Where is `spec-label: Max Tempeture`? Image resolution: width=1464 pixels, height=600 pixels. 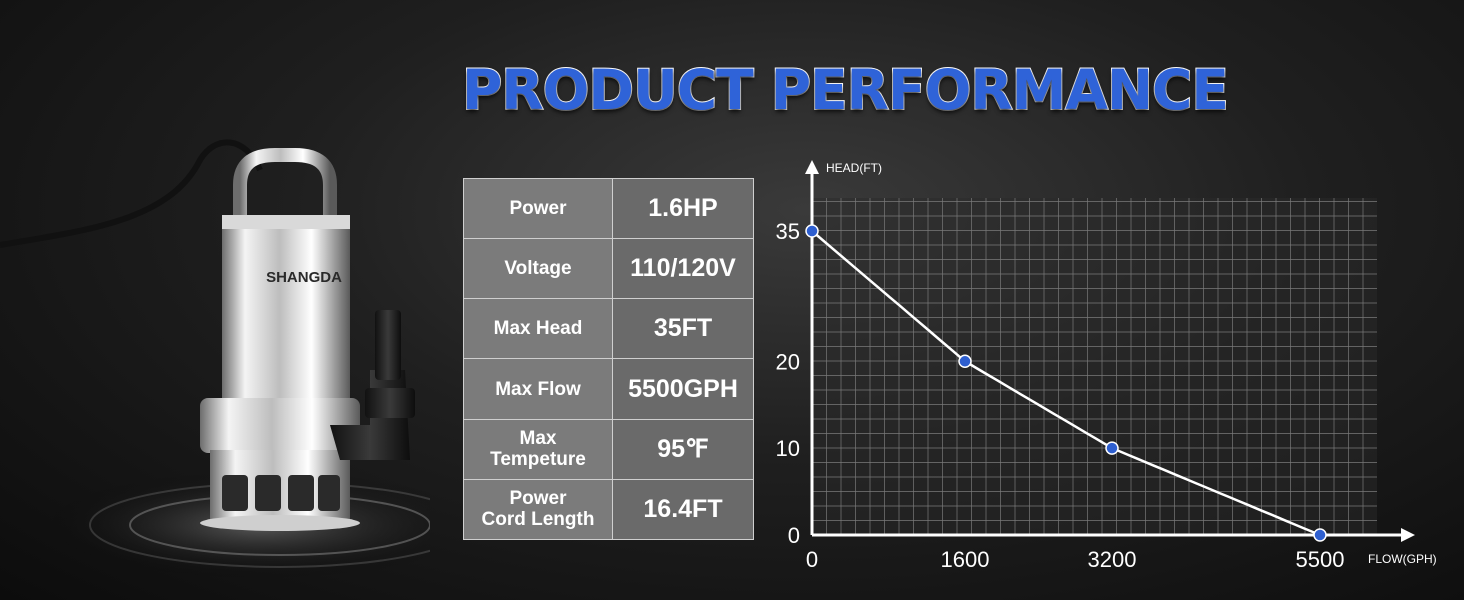
spec-label: Max Tempeture is located at coordinates (538, 449).